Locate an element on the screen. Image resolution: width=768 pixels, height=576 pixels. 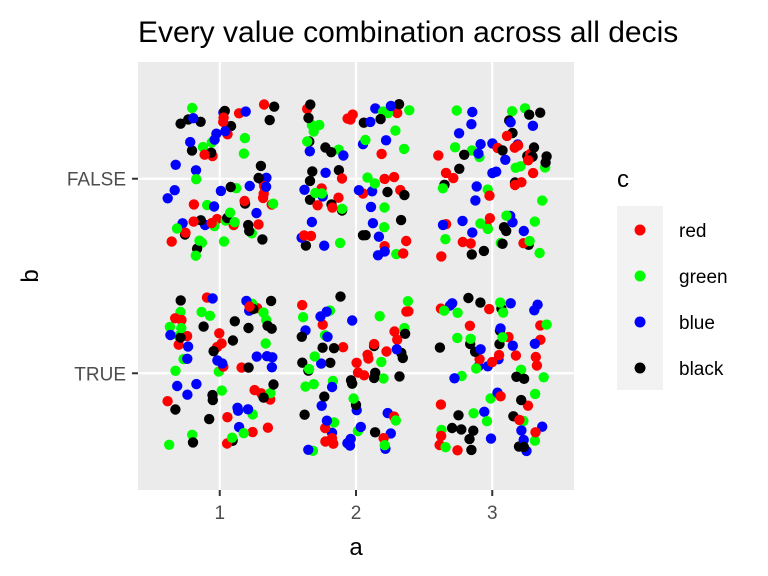
x-axis: 1 2 3 is located at coordinates (356, 507).